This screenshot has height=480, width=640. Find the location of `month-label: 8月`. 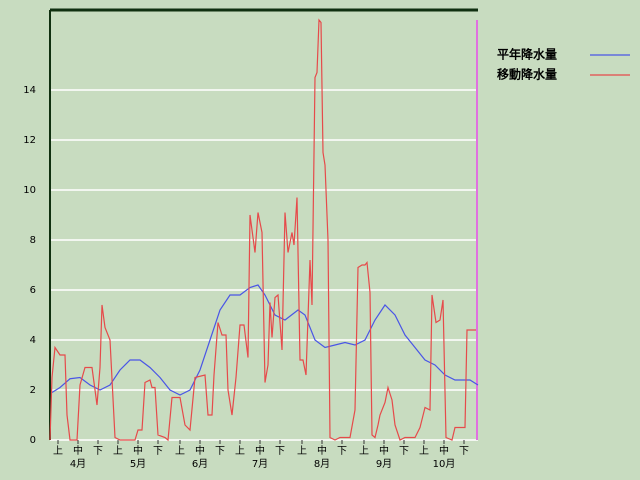

month-label: 8月 is located at coordinates (322, 464).